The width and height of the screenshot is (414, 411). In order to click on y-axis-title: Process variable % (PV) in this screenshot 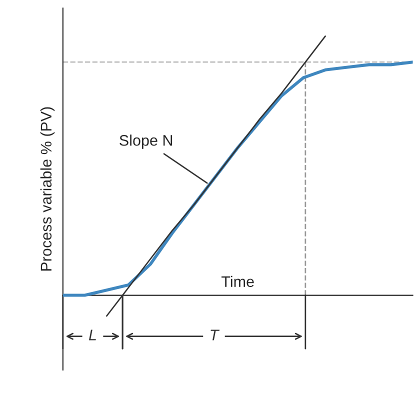, I will do `click(47, 189)`.